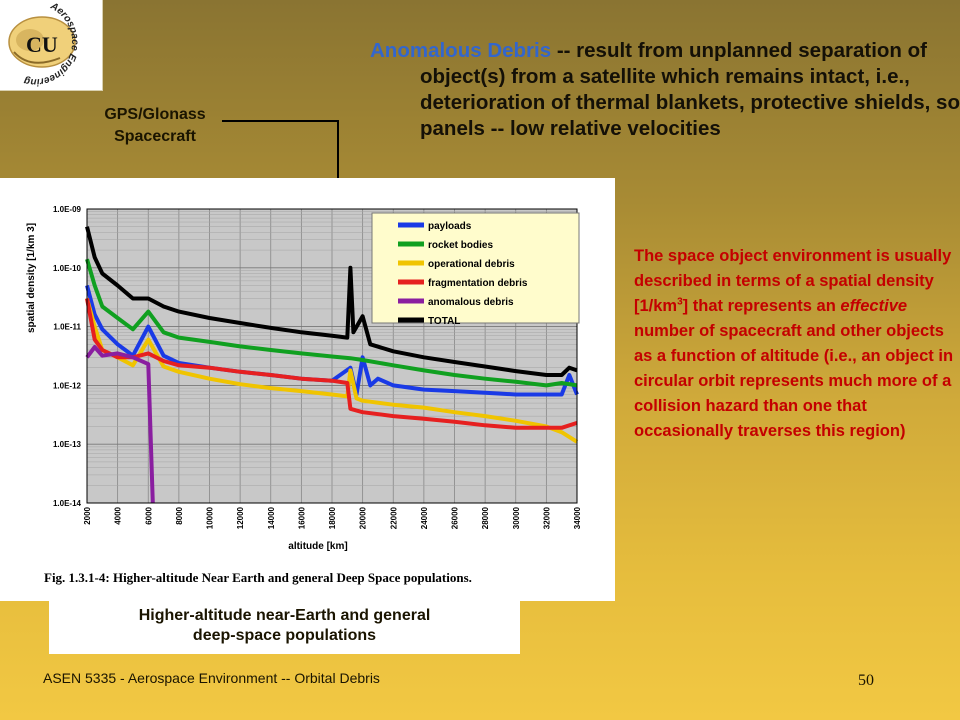 This screenshot has height=720, width=960. What do you see at coordinates (866, 680) in the screenshot?
I see `page-number: 50` at bounding box center [866, 680].